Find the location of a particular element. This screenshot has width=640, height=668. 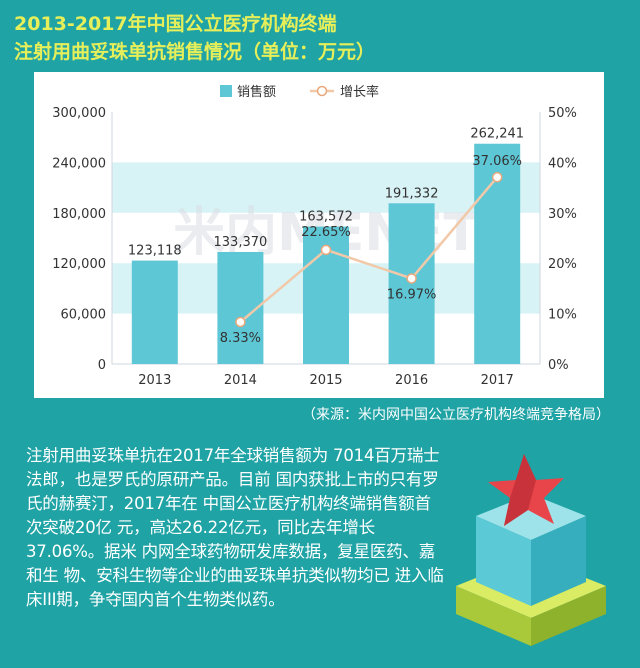

x-tick-label: 2016 is located at coordinates (411, 380).